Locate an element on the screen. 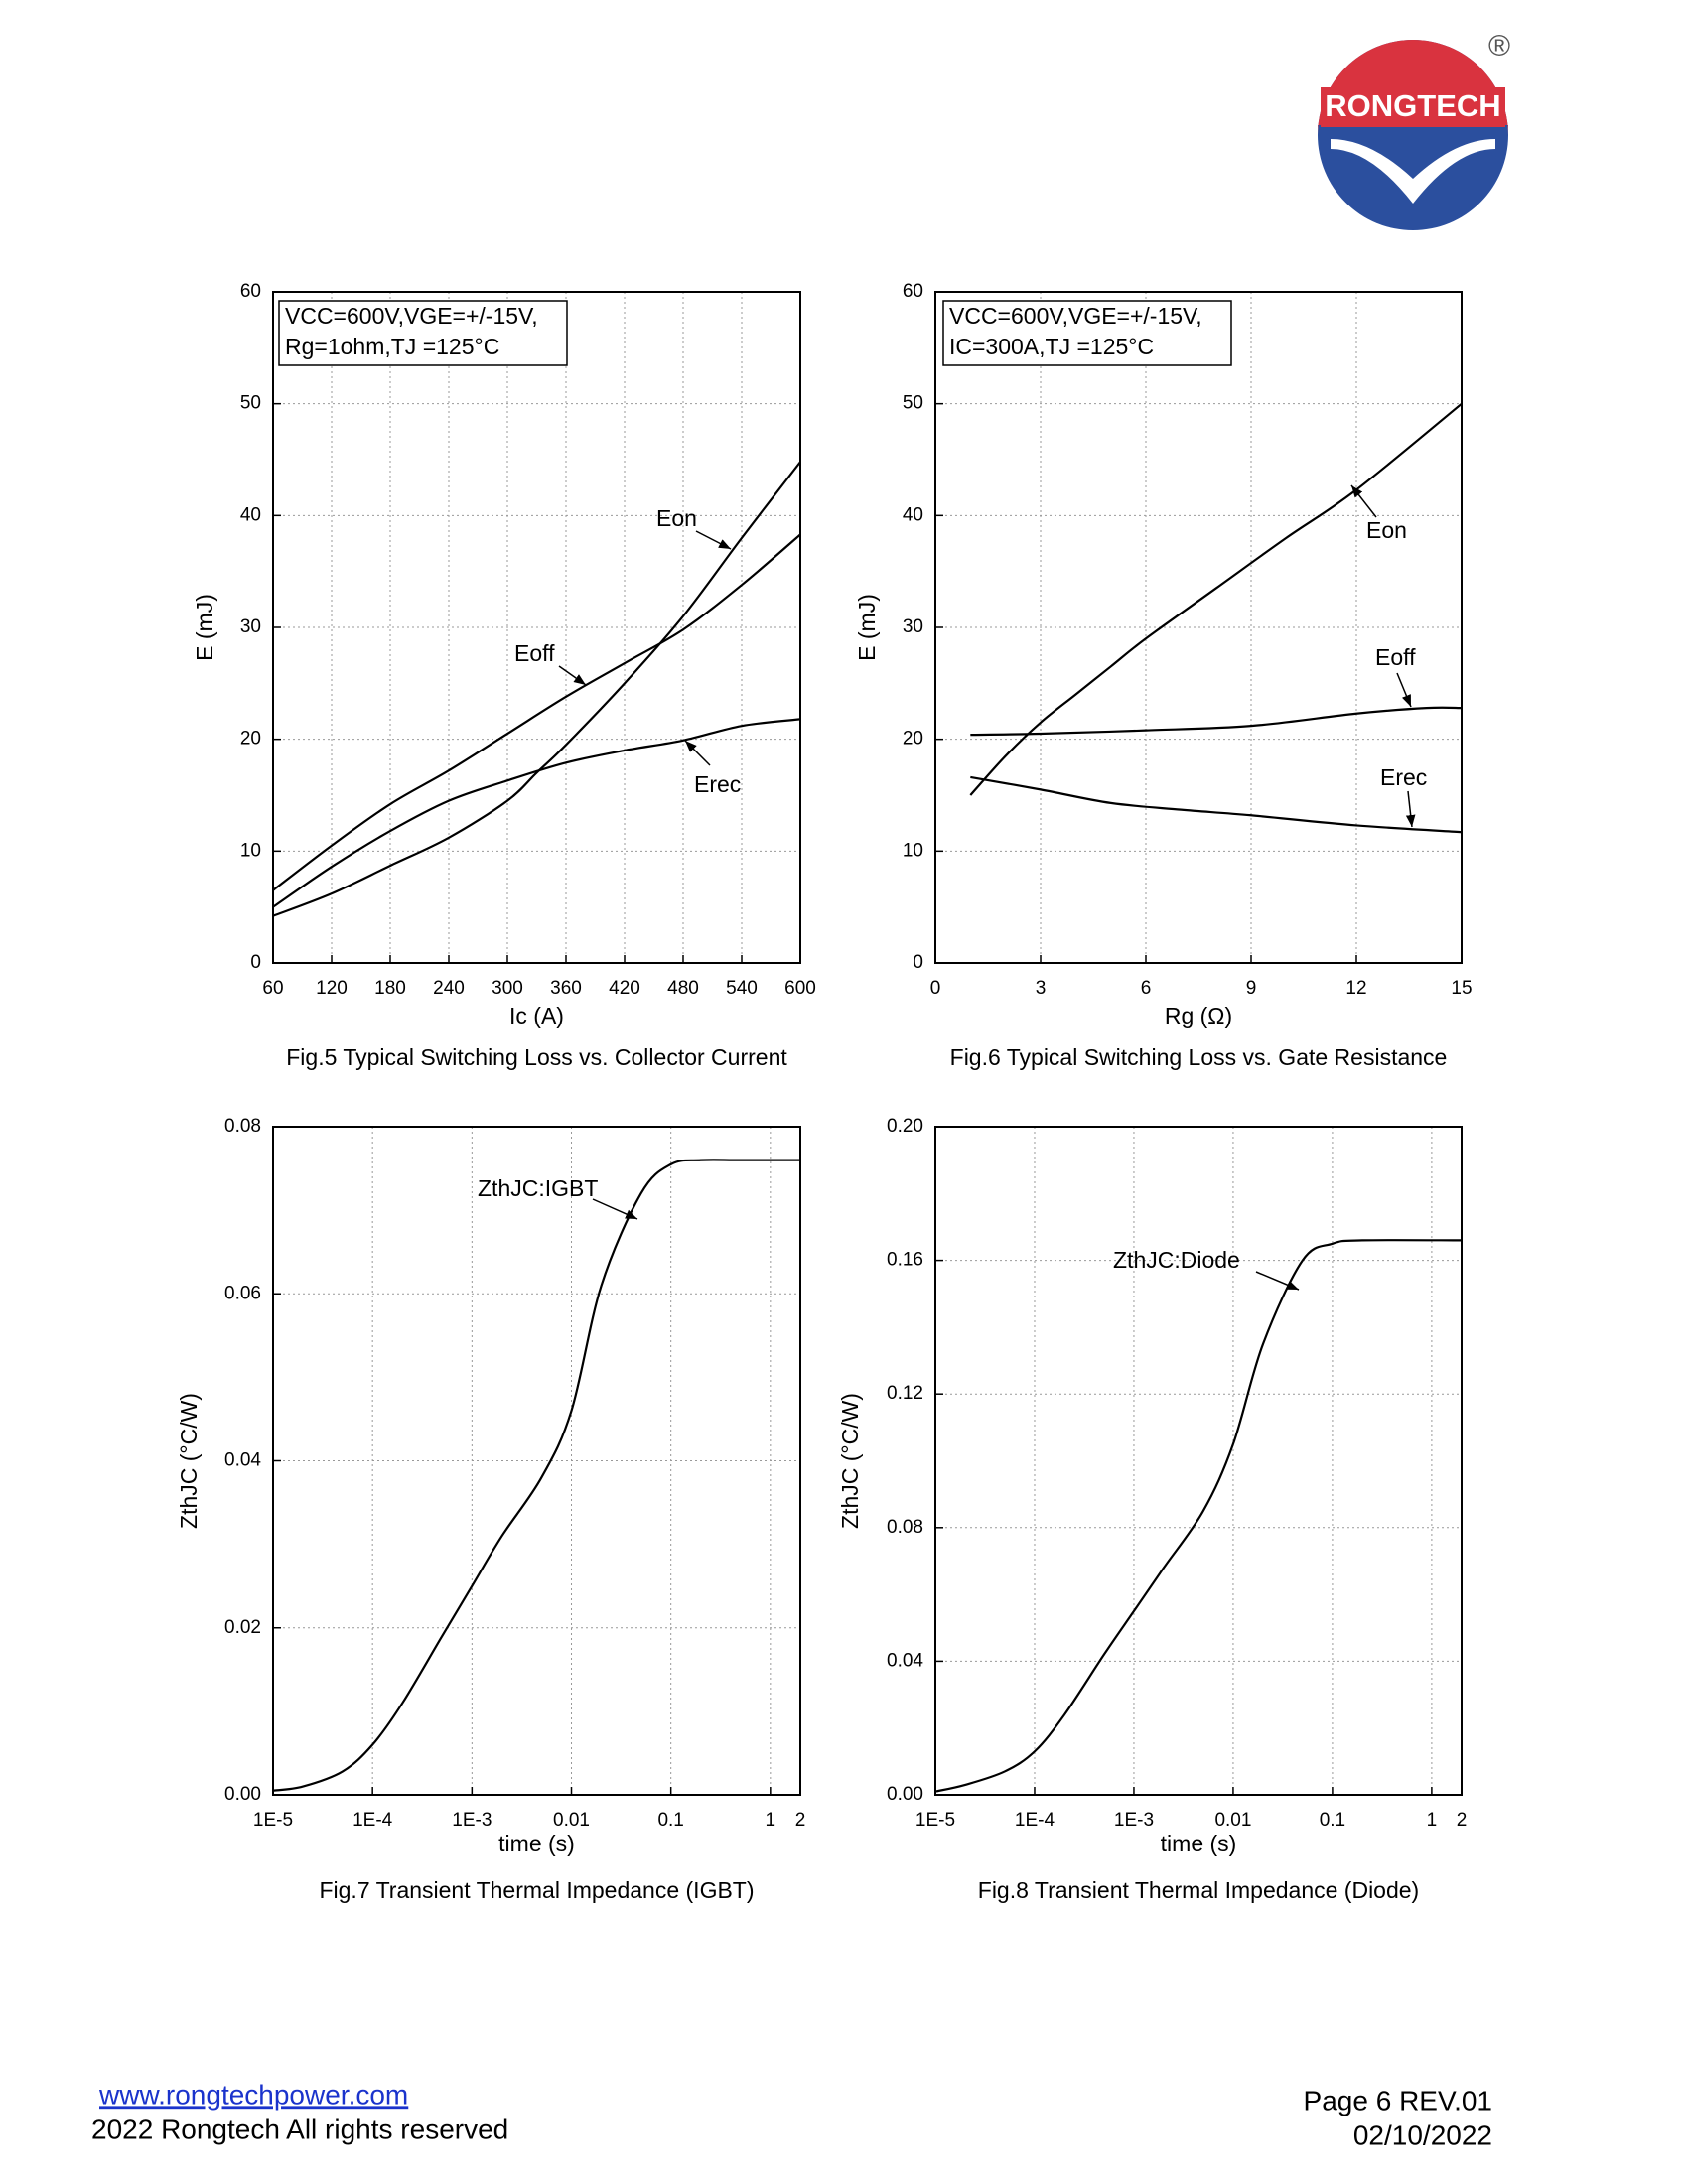 The image size is (1688, 2184). logo-wave is located at coordinates (1413, 171).